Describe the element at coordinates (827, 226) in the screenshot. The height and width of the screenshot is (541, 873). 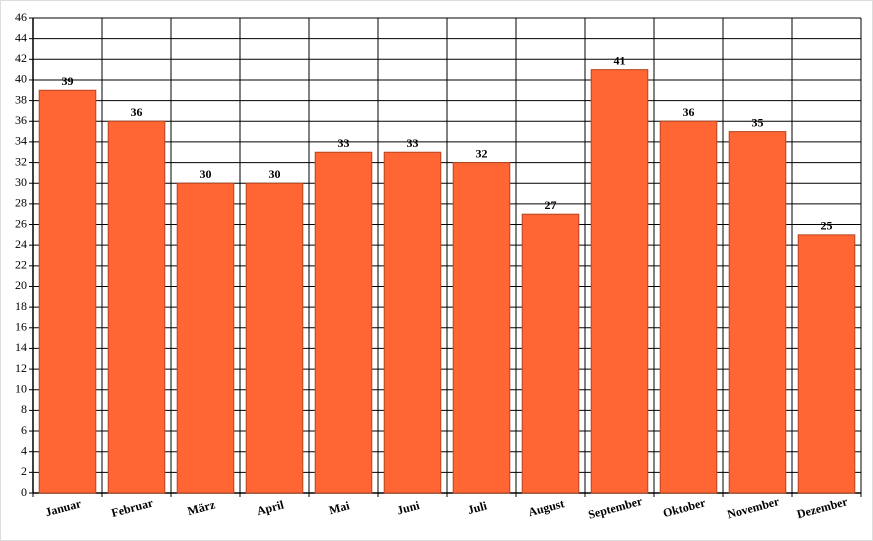
I see `value-label: 25` at that location.